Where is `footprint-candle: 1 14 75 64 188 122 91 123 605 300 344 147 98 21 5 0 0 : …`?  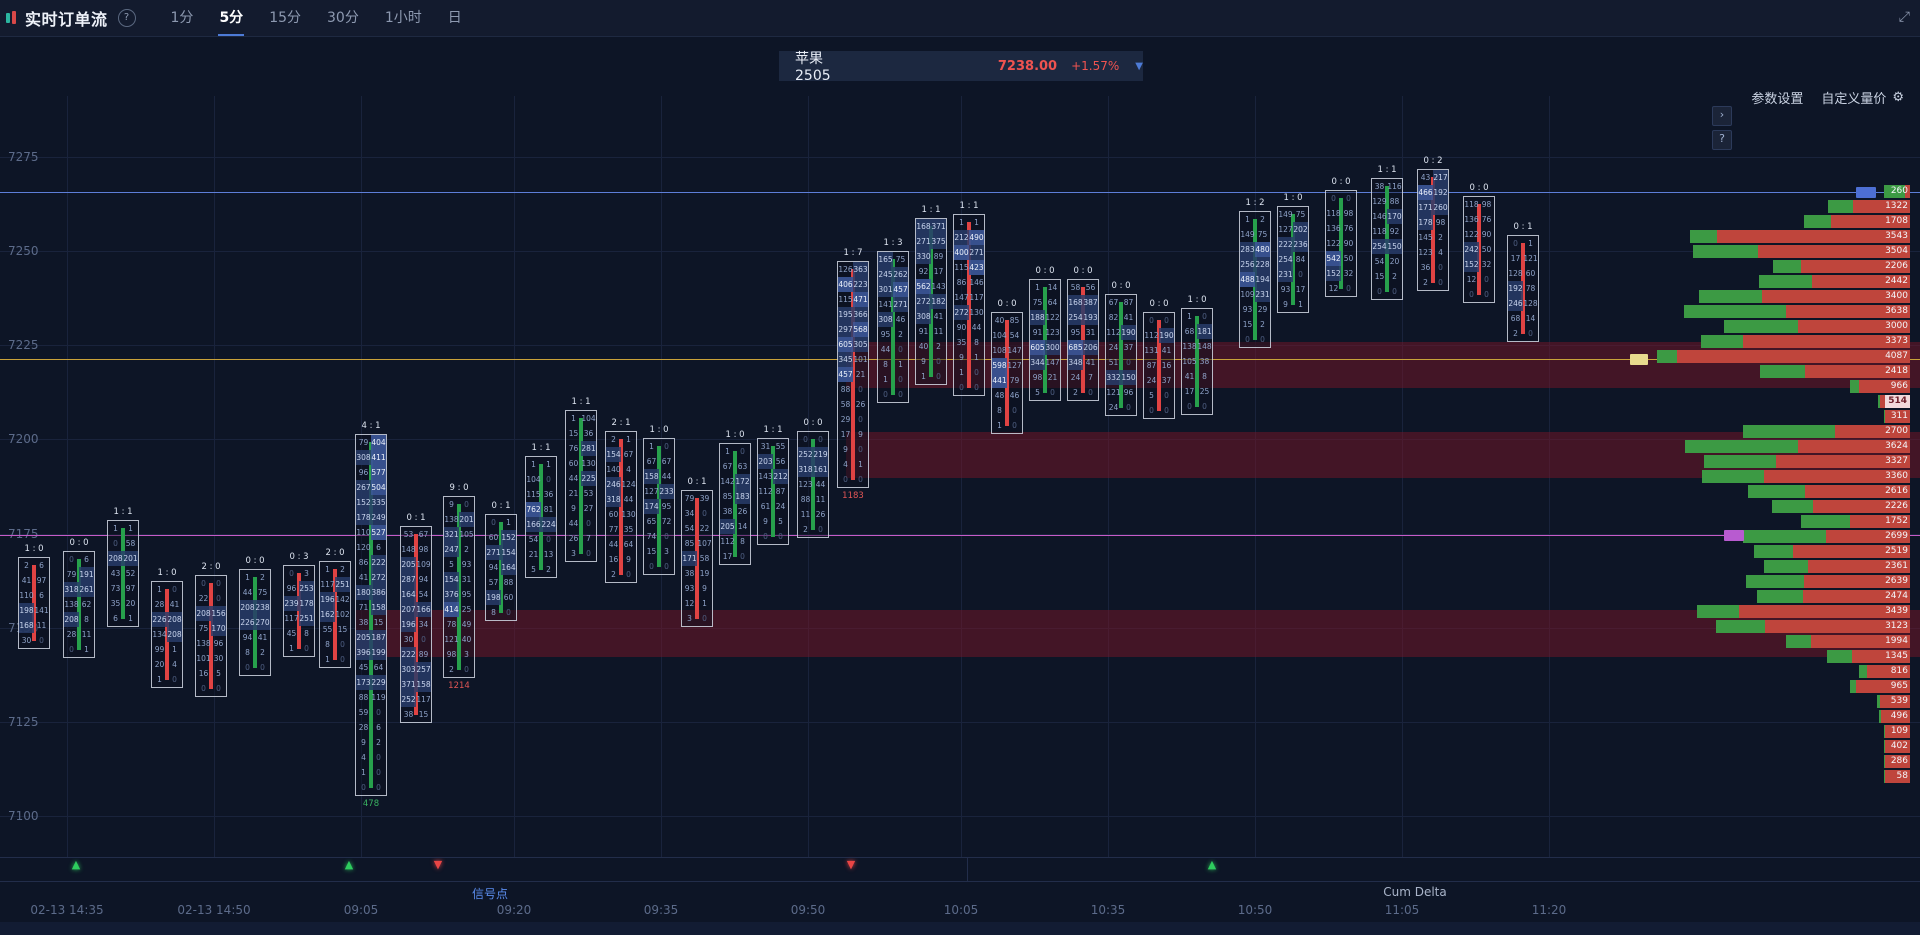 footprint-candle: 1 14 75 64 188 122 91 123 605 300 344 147 98 21 5 0 0 : … is located at coordinates (1045, 333).